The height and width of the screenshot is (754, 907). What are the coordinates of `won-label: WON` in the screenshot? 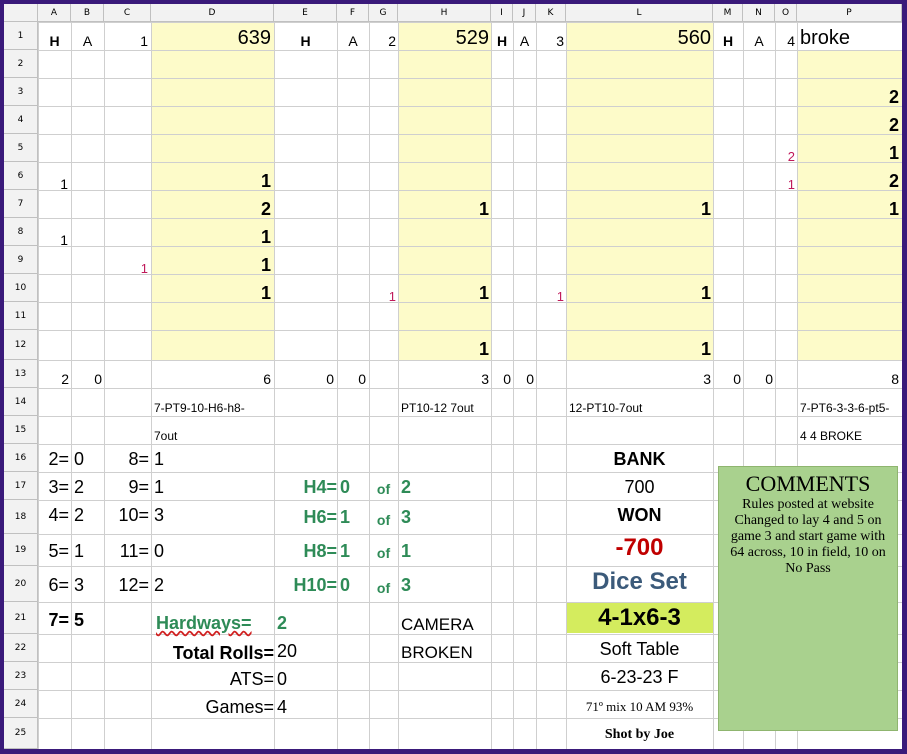 It's located at (639, 515).